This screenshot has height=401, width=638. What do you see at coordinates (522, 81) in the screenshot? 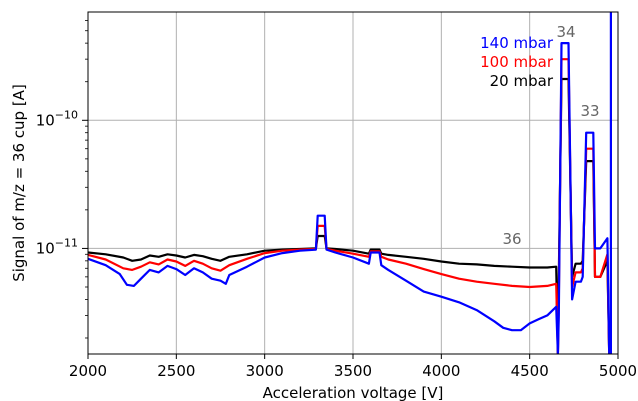
I see `legend-entry: 20 mbar` at bounding box center [522, 81].